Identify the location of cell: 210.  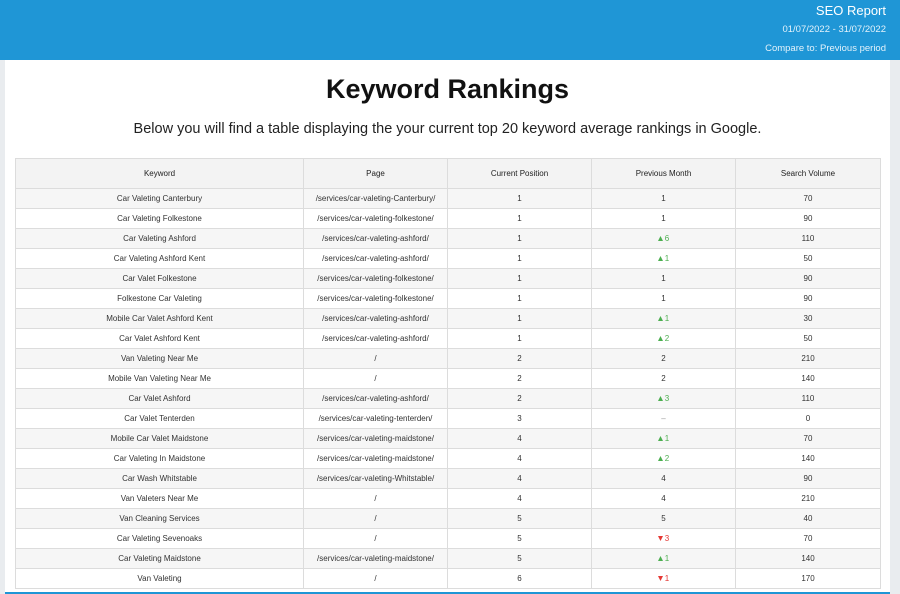
(808, 358).